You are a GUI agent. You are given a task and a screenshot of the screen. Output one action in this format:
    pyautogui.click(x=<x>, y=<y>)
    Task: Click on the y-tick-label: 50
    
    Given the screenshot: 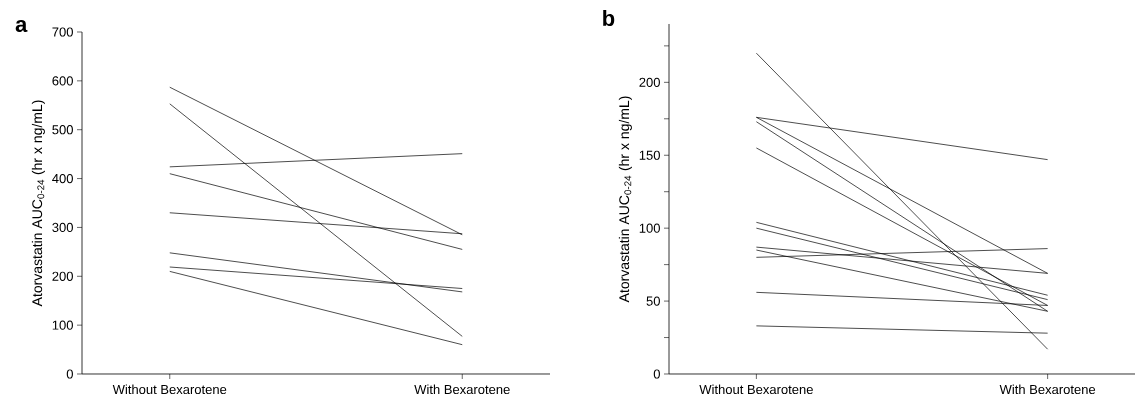 What is the action you would take?
    pyautogui.click(x=653, y=301)
    